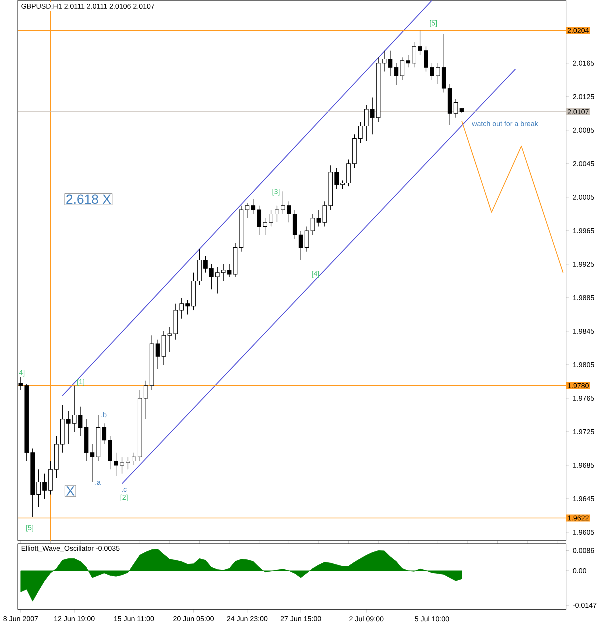  I want to click on annotation: X, so click(70, 491).